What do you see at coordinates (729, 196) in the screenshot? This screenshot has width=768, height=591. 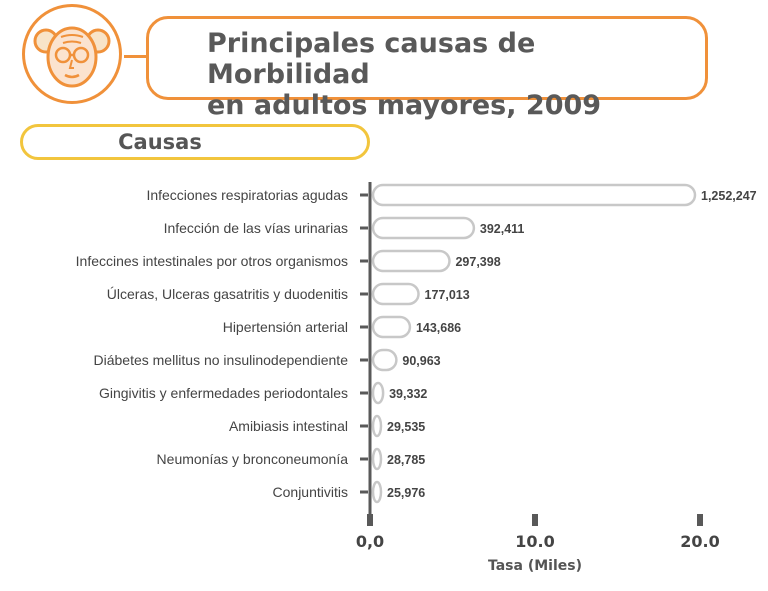 I see `value-label: 1,252,247` at bounding box center [729, 196].